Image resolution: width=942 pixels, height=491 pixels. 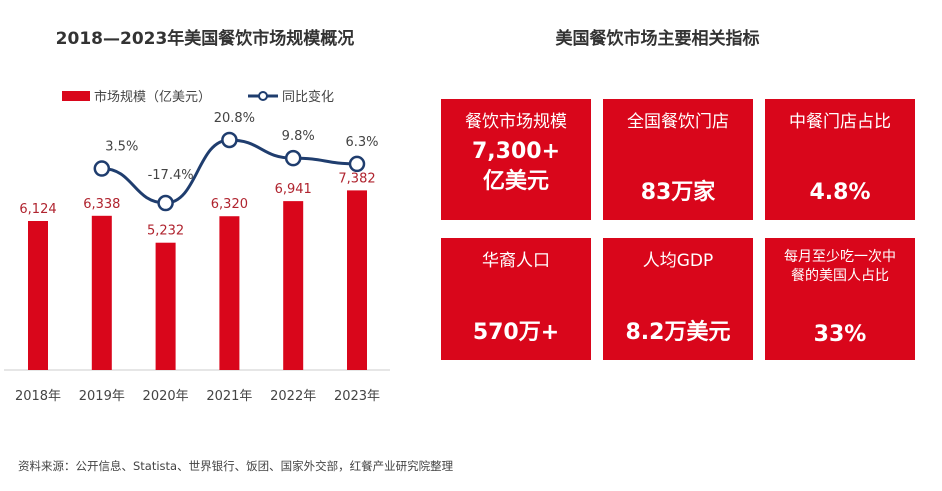 What do you see at coordinates (293, 396) in the screenshot?
I see `x-tick-label: 2022年` at bounding box center [293, 396].